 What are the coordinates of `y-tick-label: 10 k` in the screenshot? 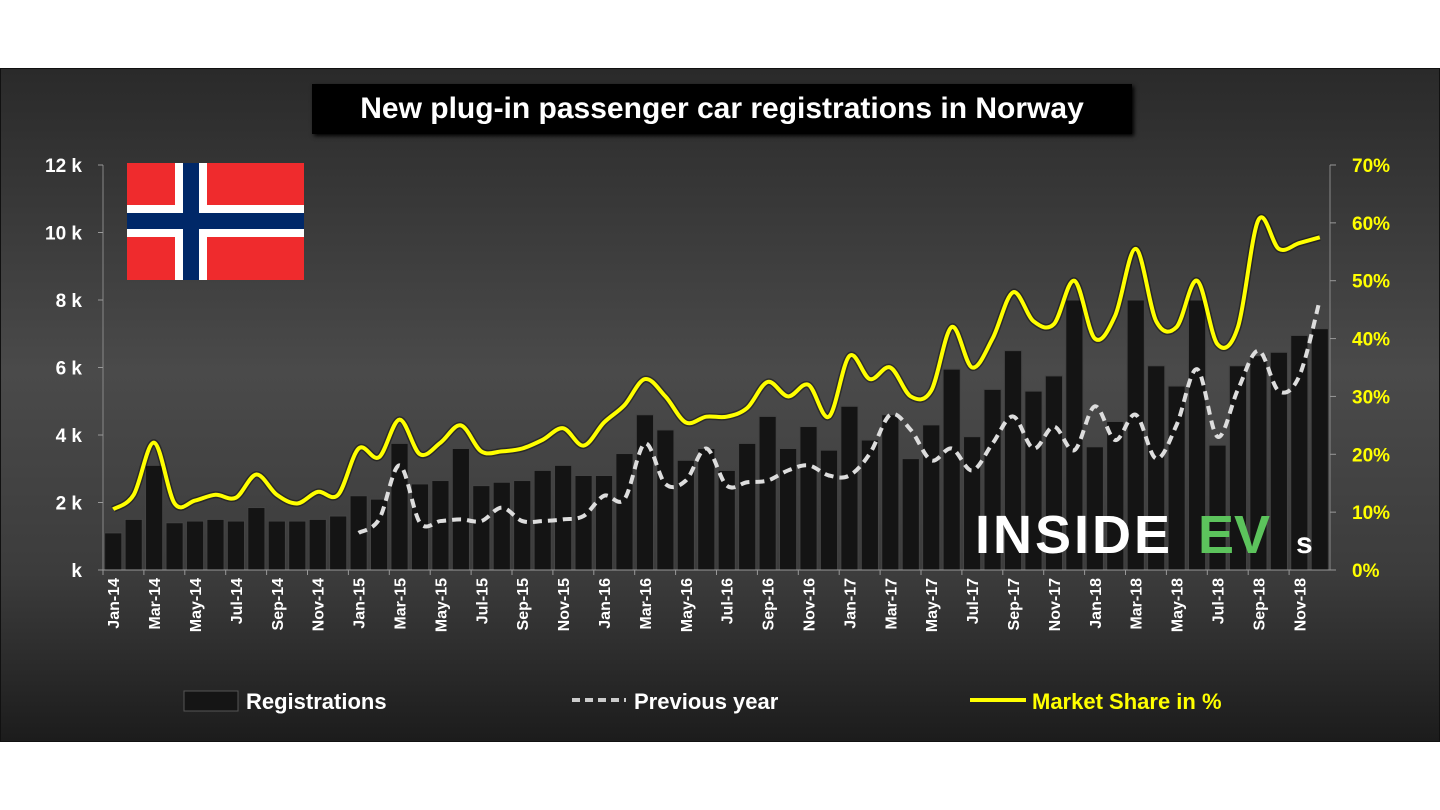 It's located at (63, 234).